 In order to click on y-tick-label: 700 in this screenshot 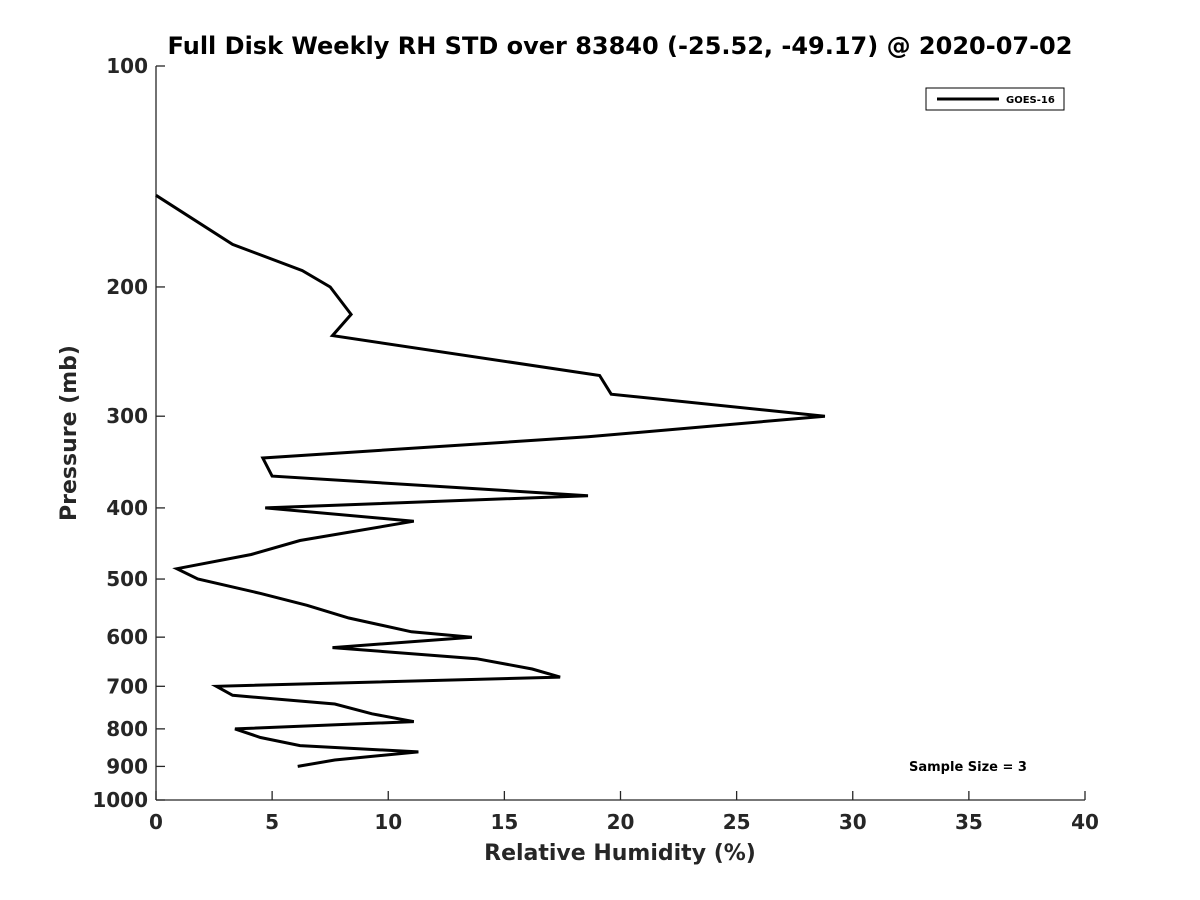, I will do `click(127, 686)`.